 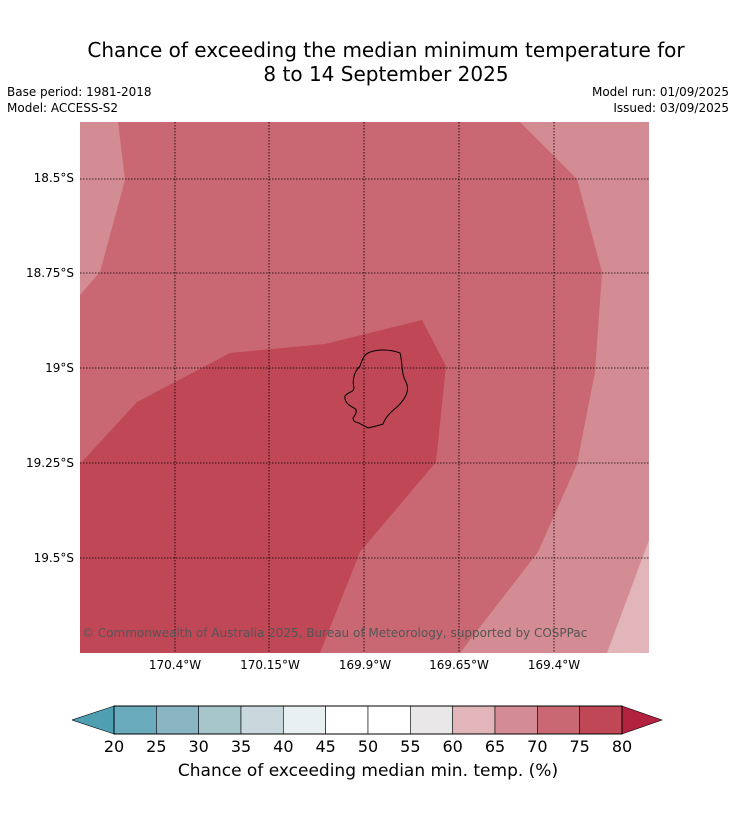 I want to click on colorbar-tick-label: 70, so click(x=537, y=746).